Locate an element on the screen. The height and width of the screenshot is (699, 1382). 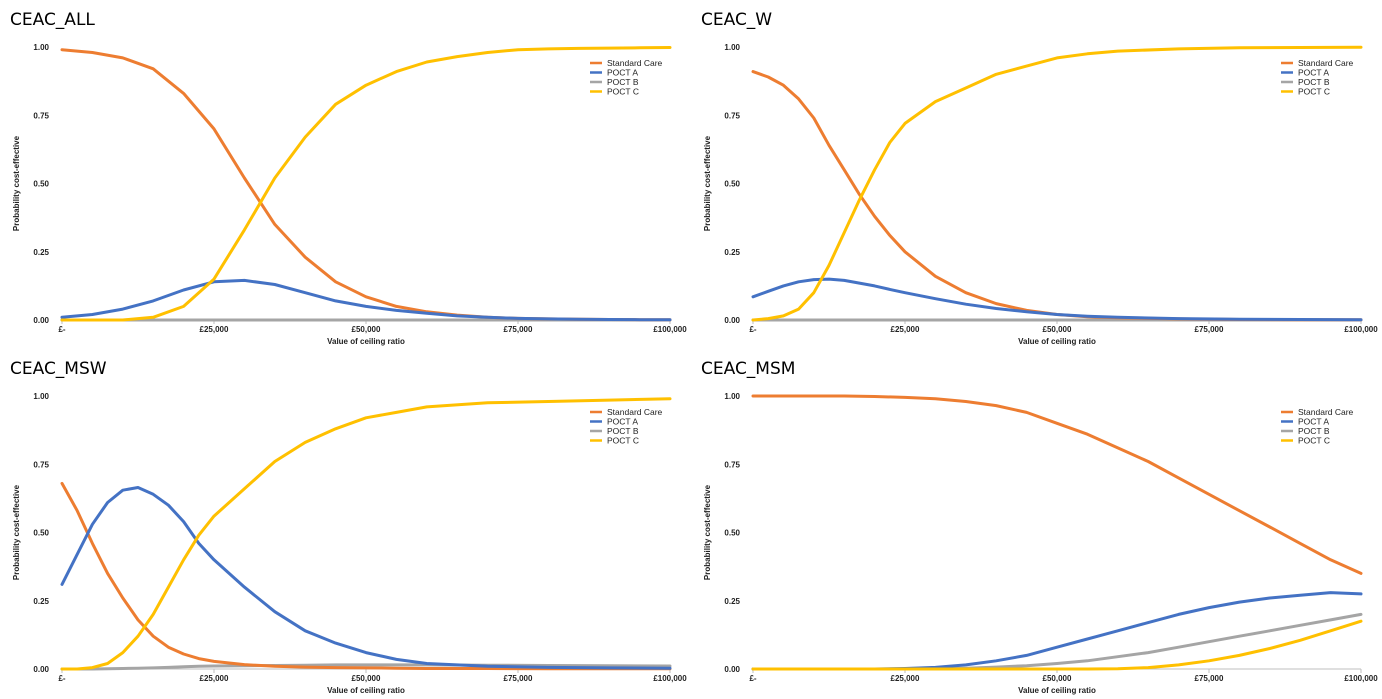
series-line-poct-b is located at coordinates (1057, 641).